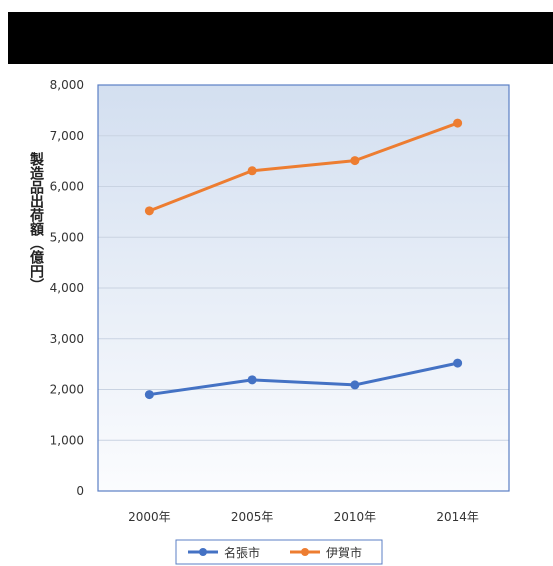 The height and width of the screenshot is (566, 553). Describe the element at coordinates (303, 517) in the screenshot. I see `x-axis-ticks: 2000年 2005年 2010年 2014年` at that location.